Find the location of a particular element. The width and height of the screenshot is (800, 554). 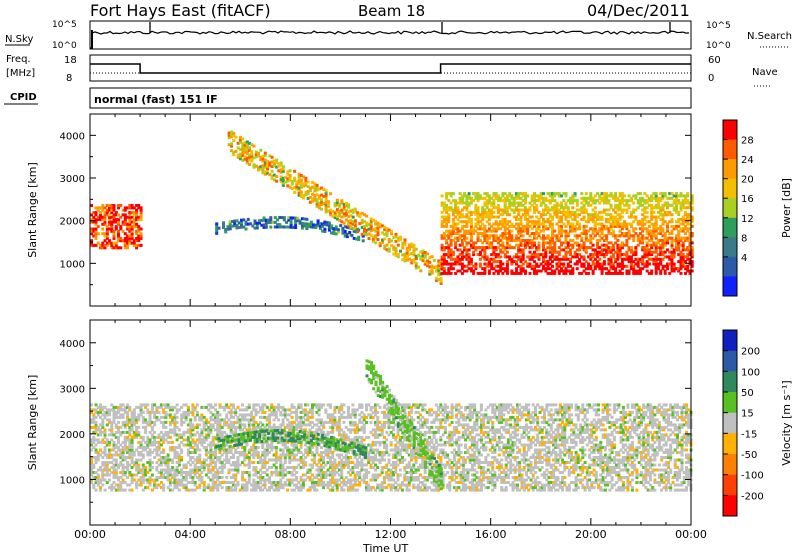

power-colorbar-swatch is located at coordinates (730, 286).